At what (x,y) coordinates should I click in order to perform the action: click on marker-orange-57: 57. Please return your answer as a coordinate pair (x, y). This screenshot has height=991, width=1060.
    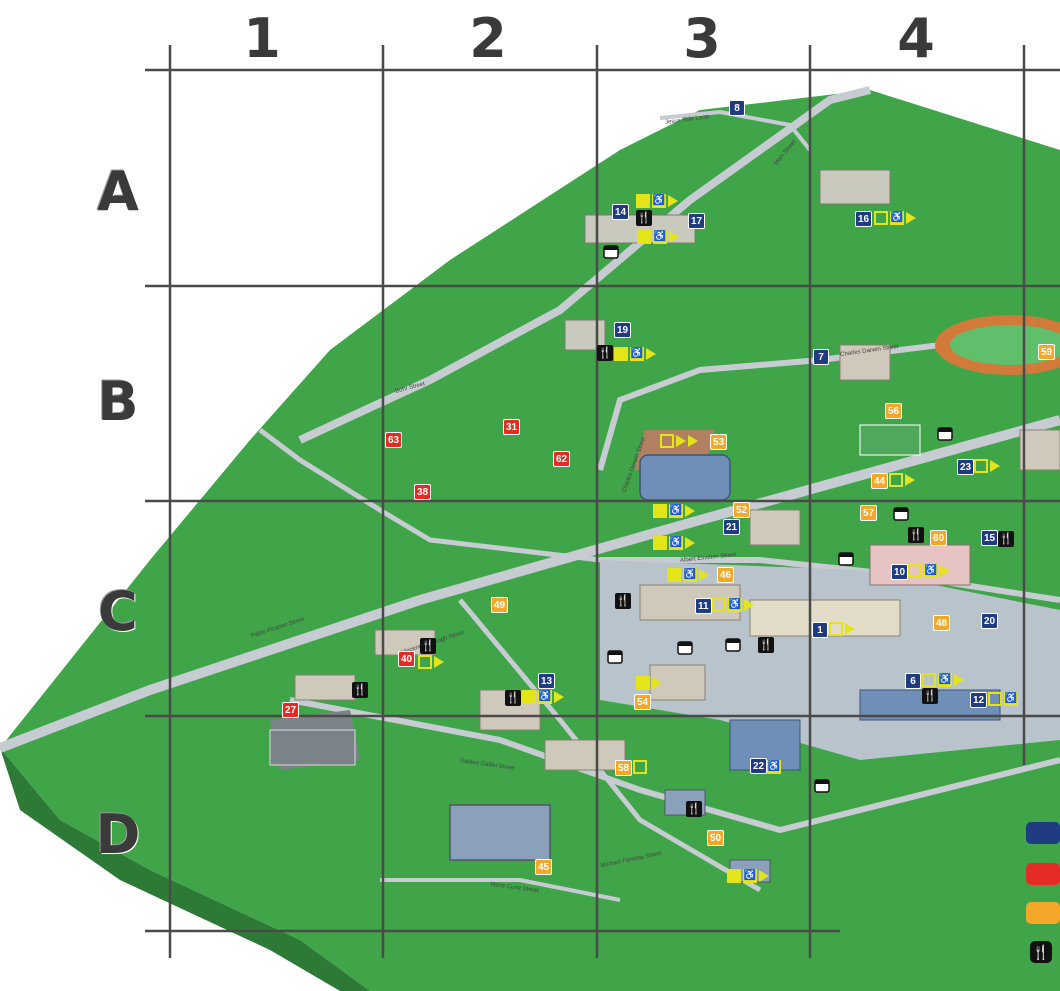
    Looking at the image, I should click on (869, 513).